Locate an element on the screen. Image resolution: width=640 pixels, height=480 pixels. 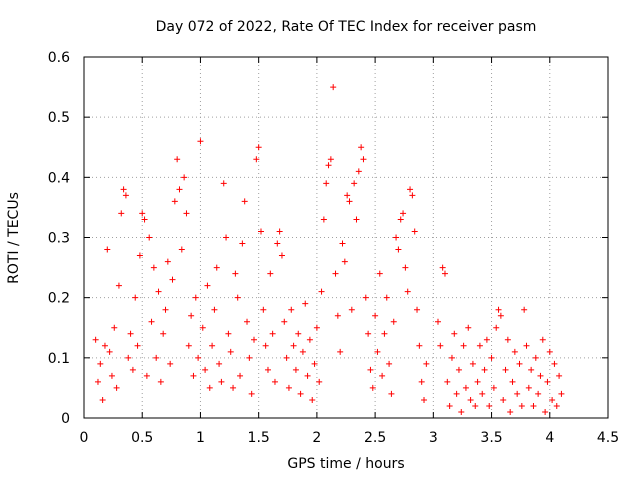
x-axis-label: GPS time / hours is located at coordinates (346, 464).